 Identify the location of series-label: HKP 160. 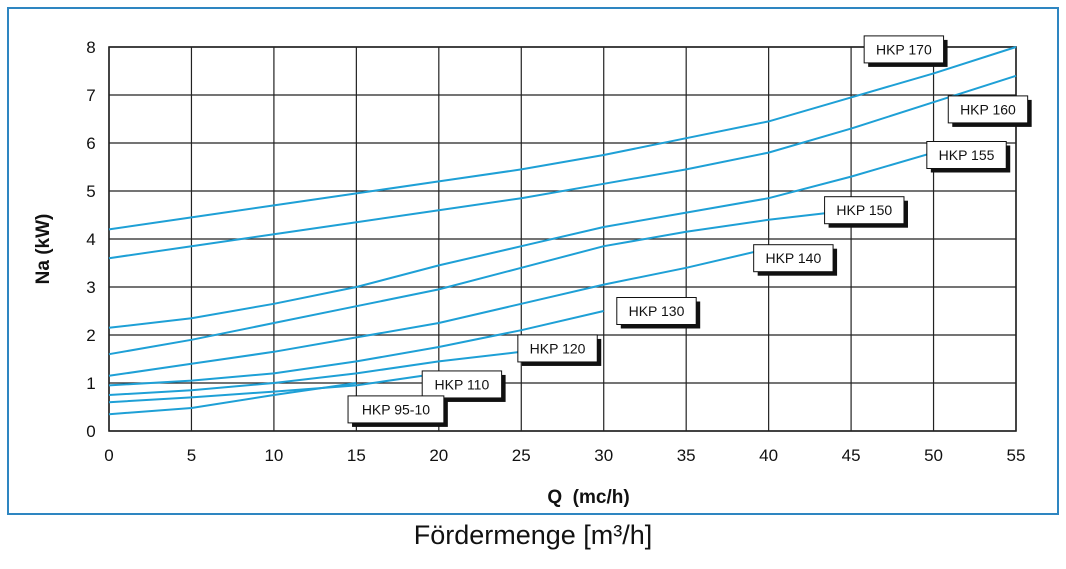
(988, 109).